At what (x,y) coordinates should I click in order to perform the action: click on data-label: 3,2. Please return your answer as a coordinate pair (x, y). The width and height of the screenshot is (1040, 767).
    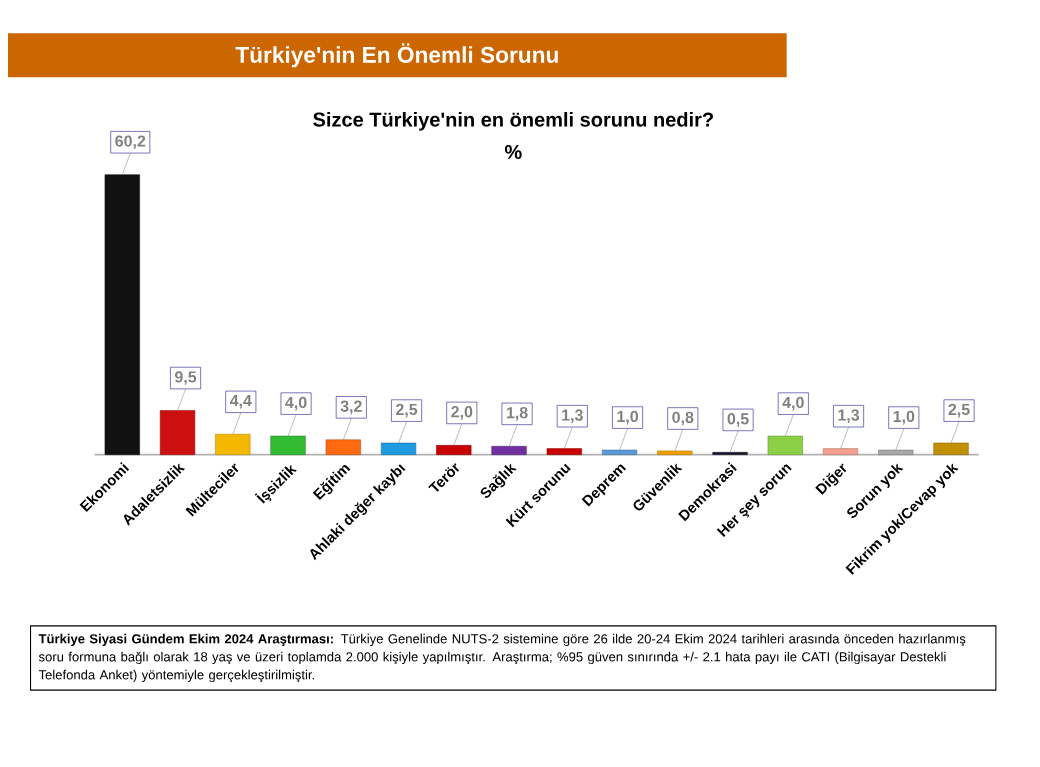
    Looking at the image, I should click on (351, 407).